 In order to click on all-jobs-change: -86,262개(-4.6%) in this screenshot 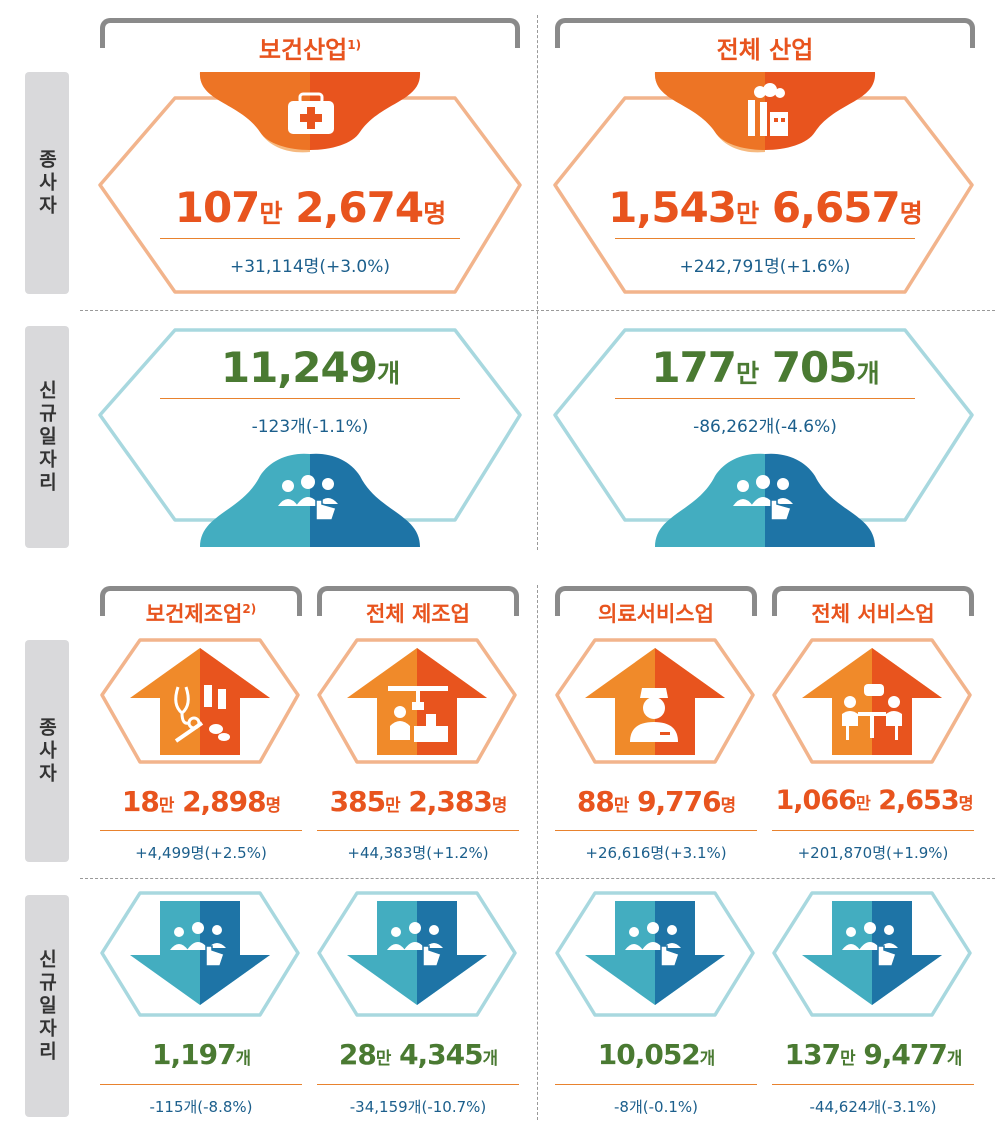, I will do `click(765, 427)`.